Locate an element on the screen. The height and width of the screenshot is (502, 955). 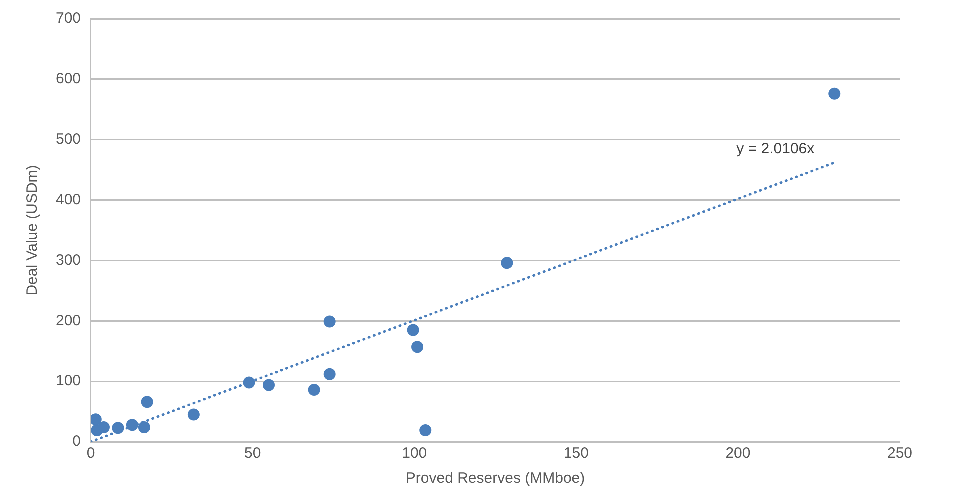
y-tick-label: 400 is located at coordinates (69, 199).